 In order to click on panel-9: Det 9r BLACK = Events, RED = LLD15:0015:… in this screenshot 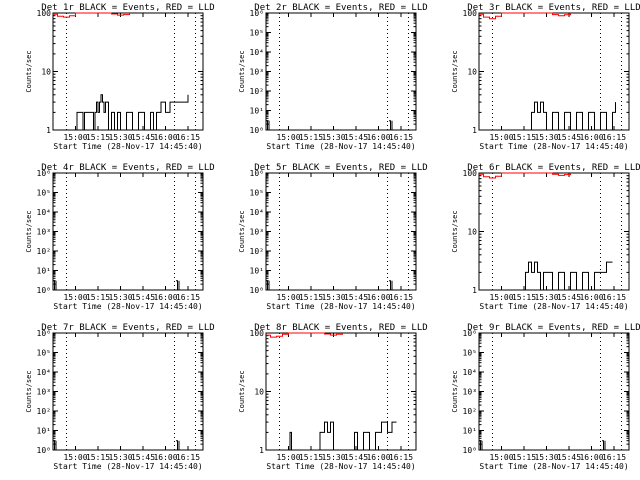, I will do `click(545, 397)`.